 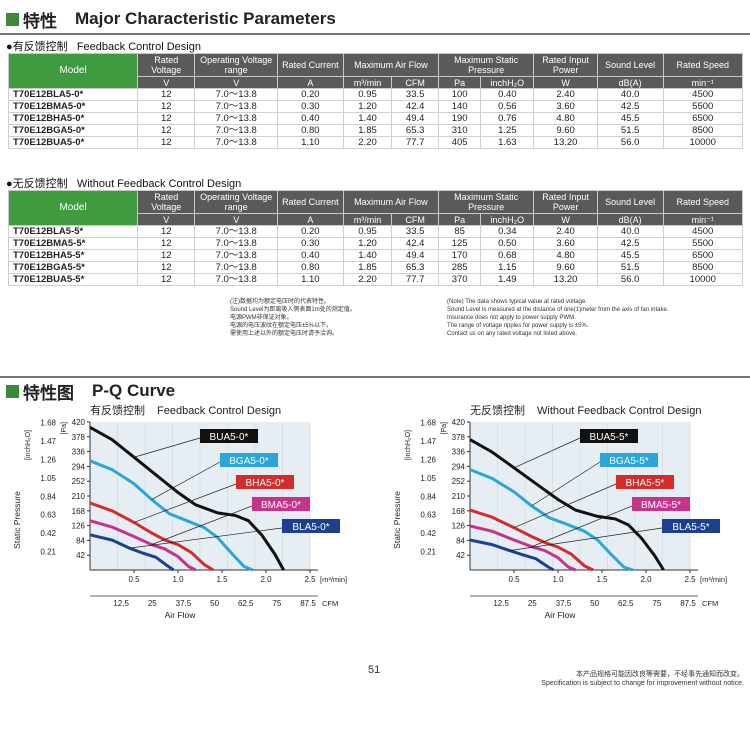 I want to click on x2-tick-label: 25, so click(x=152, y=603).